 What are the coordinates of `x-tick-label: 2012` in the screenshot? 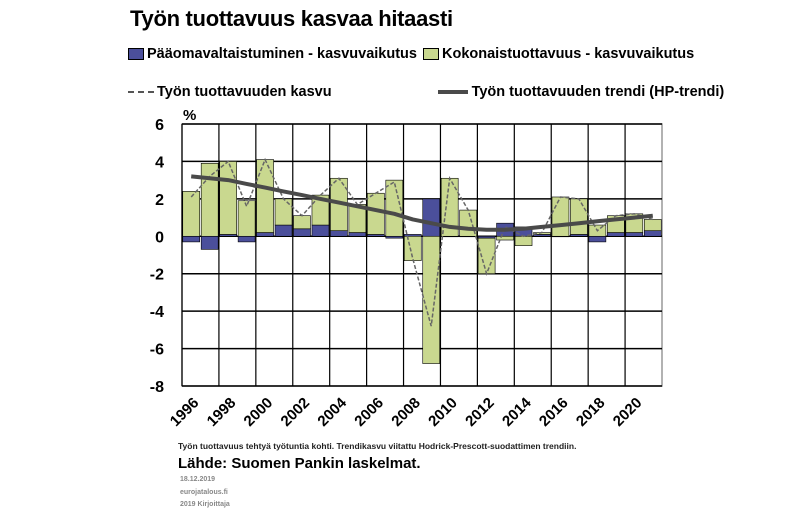 It's located at (480, 412).